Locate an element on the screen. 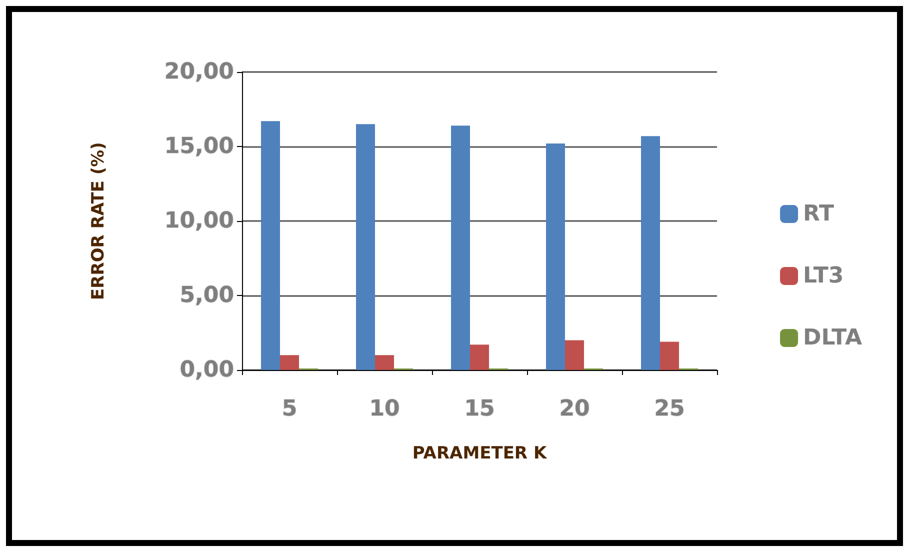  legend-label: DLTA is located at coordinates (832, 338).